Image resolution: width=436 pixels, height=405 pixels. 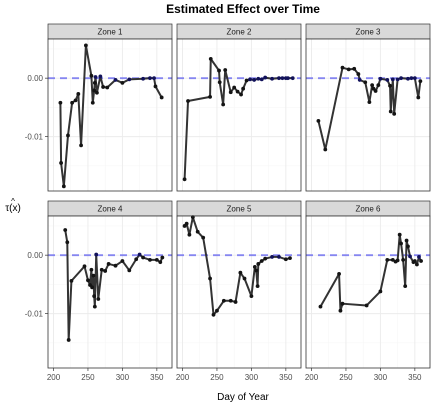 What do you see at coordinates (243, 397) in the screenshot?
I see `x-axis-title: Day of Year` at bounding box center [243, 397].